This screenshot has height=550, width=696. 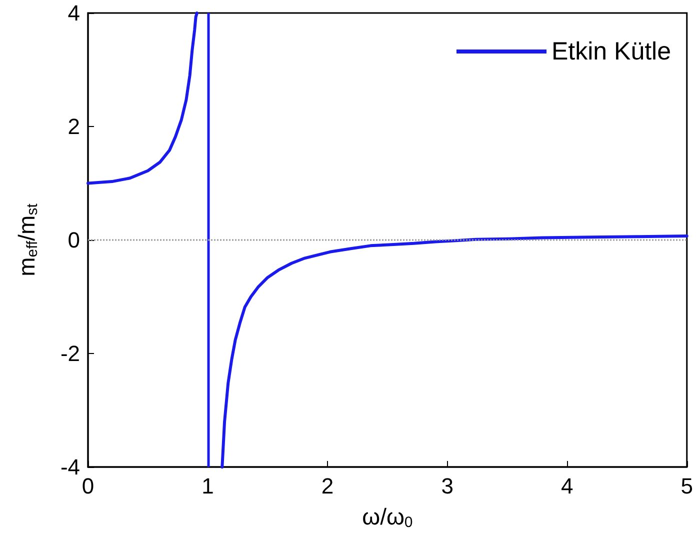 What do you see at coordinates (74, 240) in the screenshot?
I see `y-tick-label: 0` at bounding box center [74, 240].